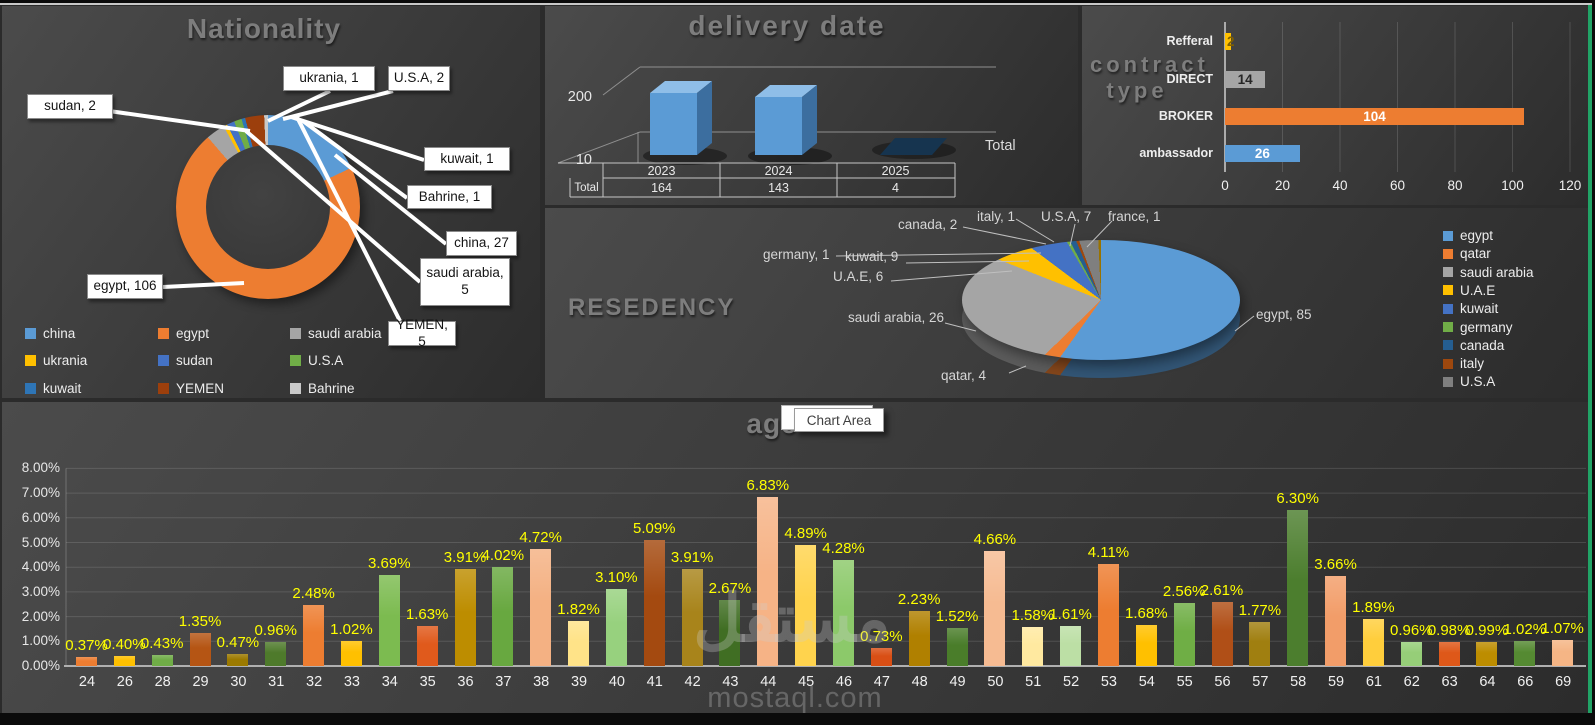 This screenshot has height=725, width=1595. Describe the element at coordinates (616, 682) in the screenshot. I see `age-x-tick: 40` at that location.